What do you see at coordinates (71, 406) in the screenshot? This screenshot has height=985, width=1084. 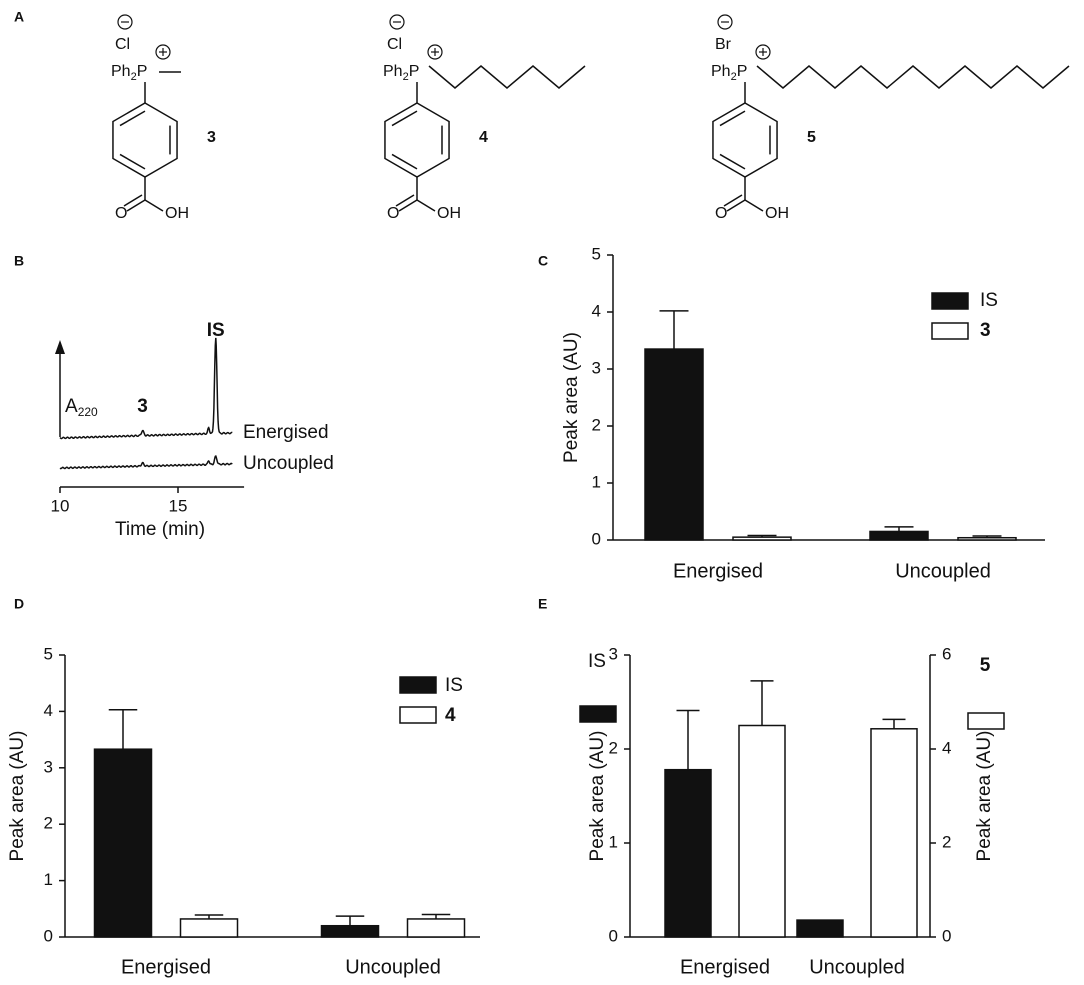 I see `y-label-main: A` at bounding box center [71, 406].